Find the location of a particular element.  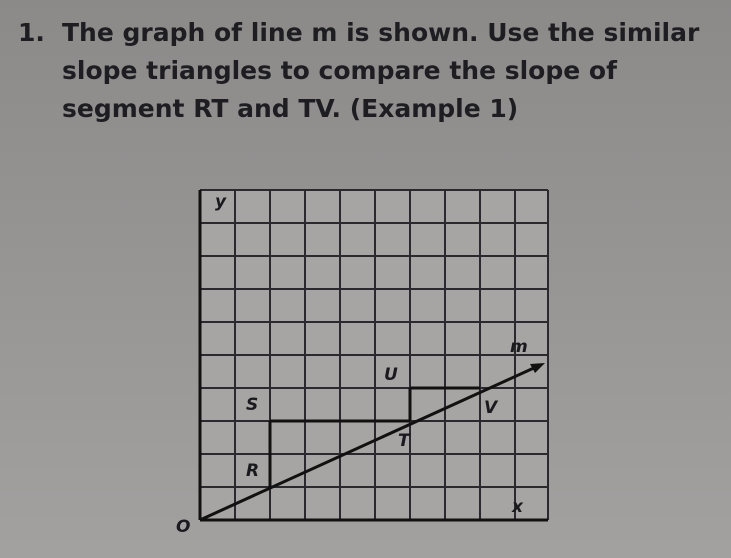

point-label: V is located at coordinates (491, 408).